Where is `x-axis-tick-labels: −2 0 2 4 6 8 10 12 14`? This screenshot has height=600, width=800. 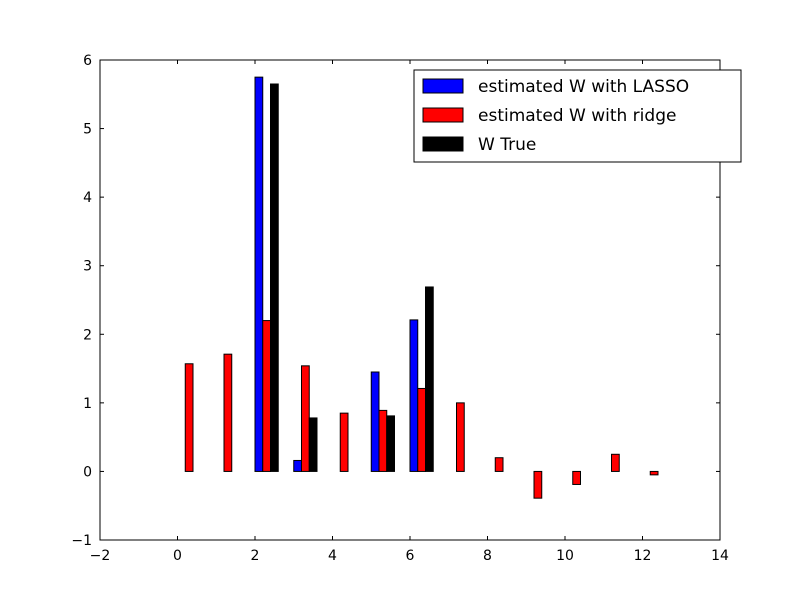 x-axis-tick-labels: −2 0 2 4 6 8 10 12 14 is located at coordinates (409, 556).